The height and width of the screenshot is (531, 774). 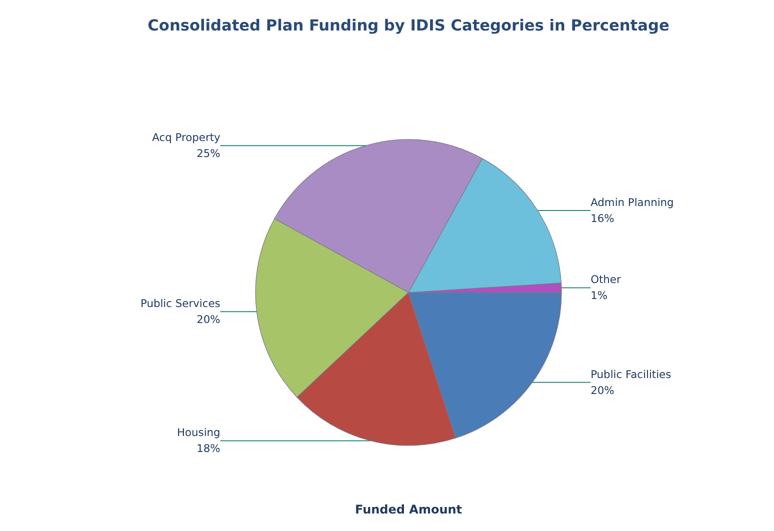 What do you see at coordinates (631, 374) in the screenshot?
I see `slice-label: Public Facilities` at bounding box center [631, 374].